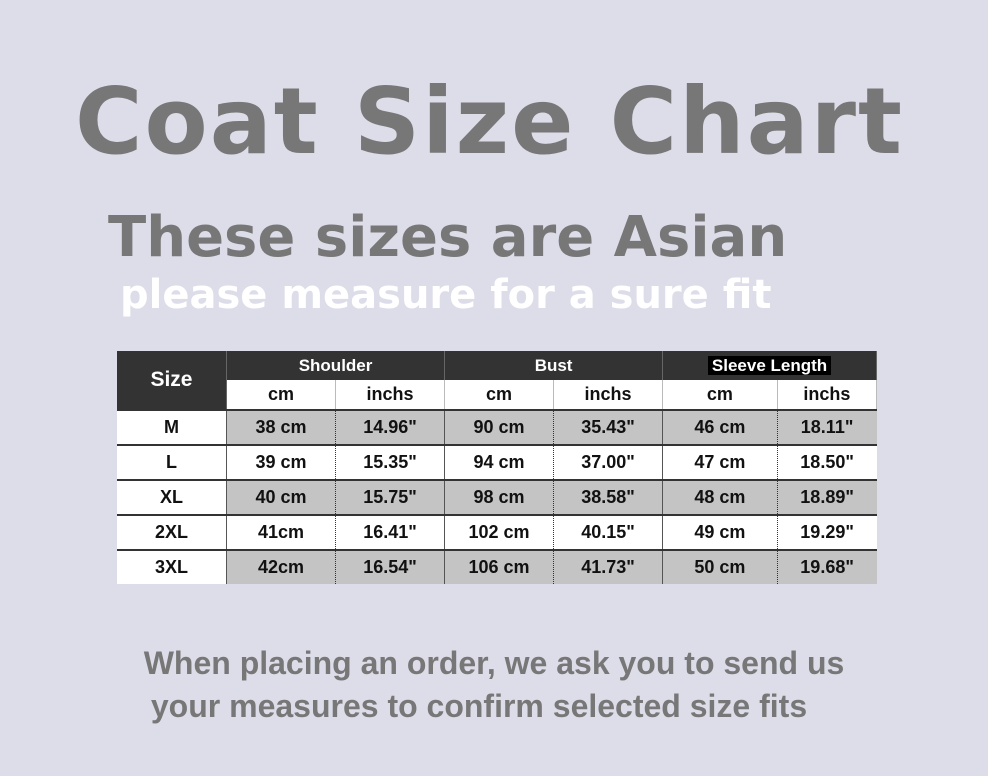 This screenshot has height=776, width=988. Describe the element at coordinates (280, 462) in the screenshot. I see `measure-cell: 39 cm` at that location.